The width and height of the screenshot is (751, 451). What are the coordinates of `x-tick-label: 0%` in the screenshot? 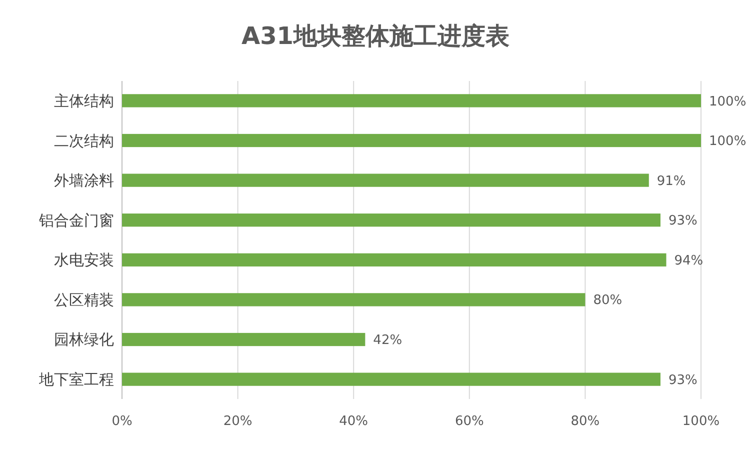 It's located at (122, 421).